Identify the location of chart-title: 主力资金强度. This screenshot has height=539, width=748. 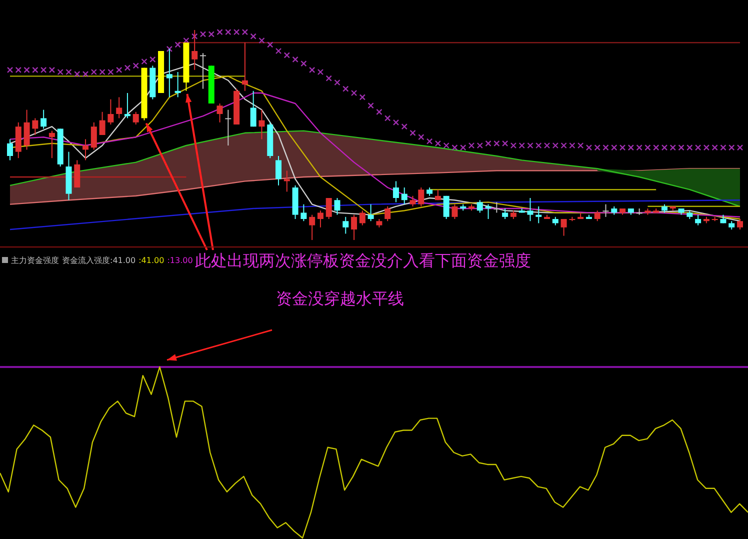
(35, 260).